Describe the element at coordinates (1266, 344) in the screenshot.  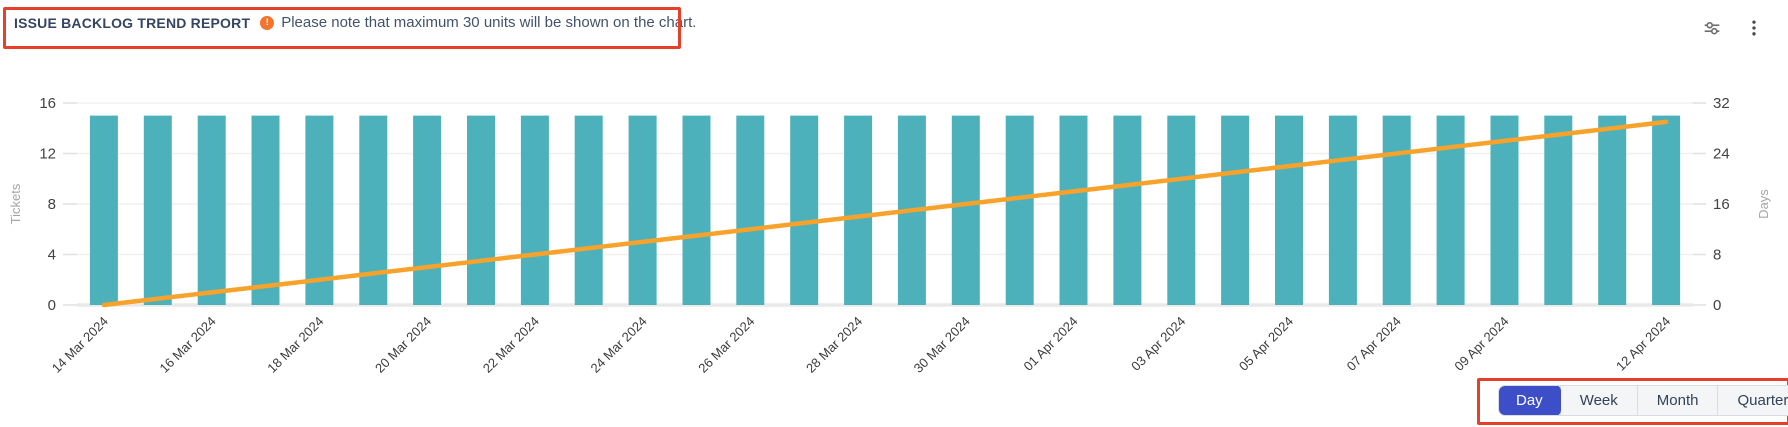
I see `x-axis-label: 05 Apr 2024` at that location.